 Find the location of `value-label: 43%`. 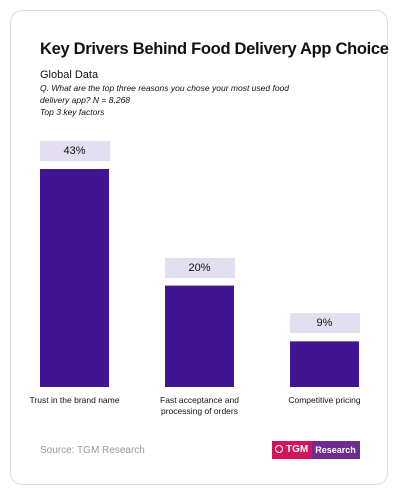

value-label: 43% is located at coordinates (74, 151).